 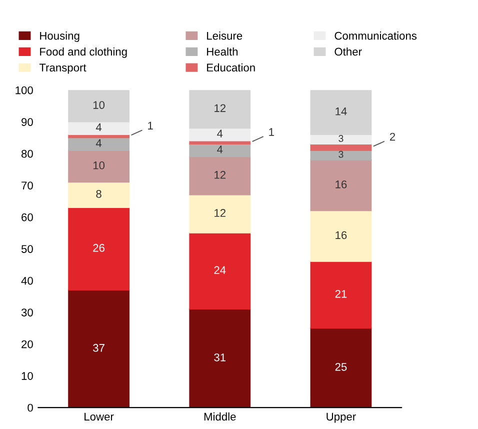 I want to click on data-label: 31, so click(x=220, y=357).